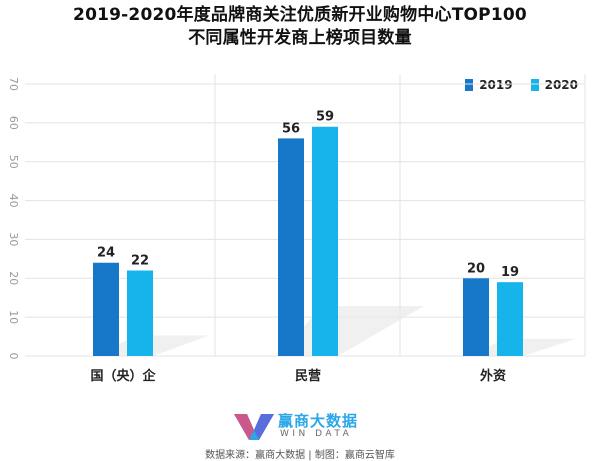 The image size is (600, 461). I want to click on y-tick-label: 0, so click(13, 356).